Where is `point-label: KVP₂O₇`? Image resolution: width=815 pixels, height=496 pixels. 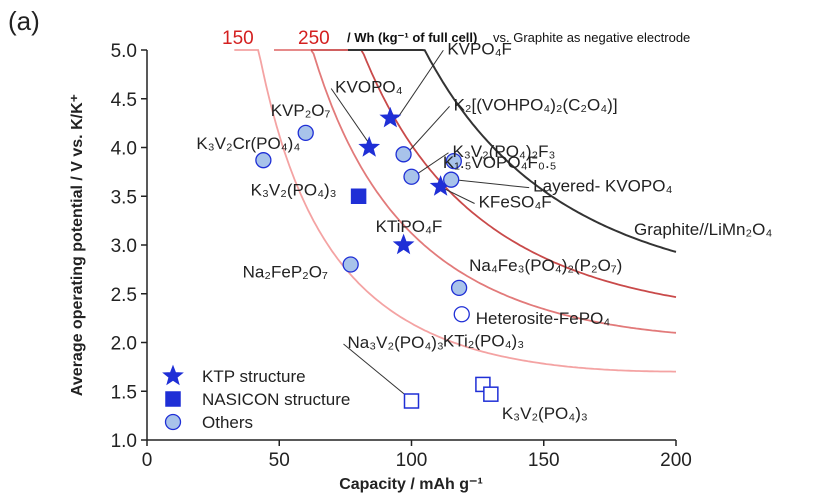 point-label: KVP₂O₇ is located at coordinates (301, 110).